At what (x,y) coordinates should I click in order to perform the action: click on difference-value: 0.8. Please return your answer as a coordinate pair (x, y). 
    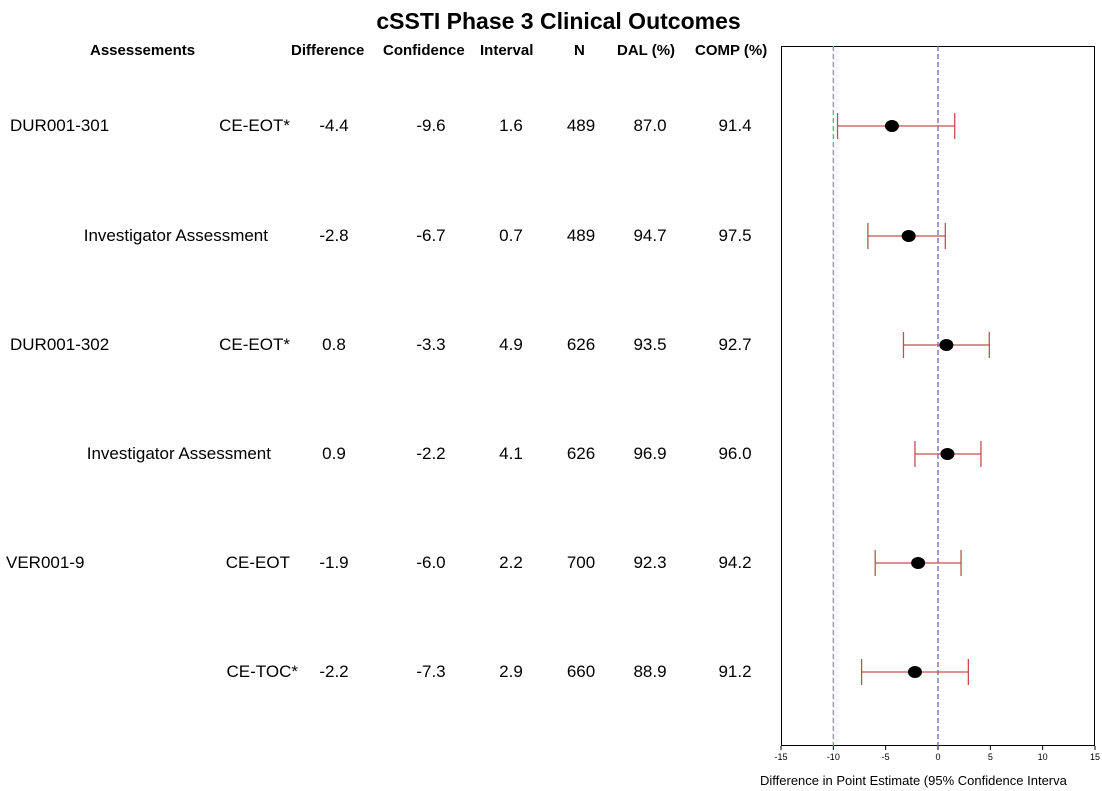
    Looking at the image, I should click on (334, 344).